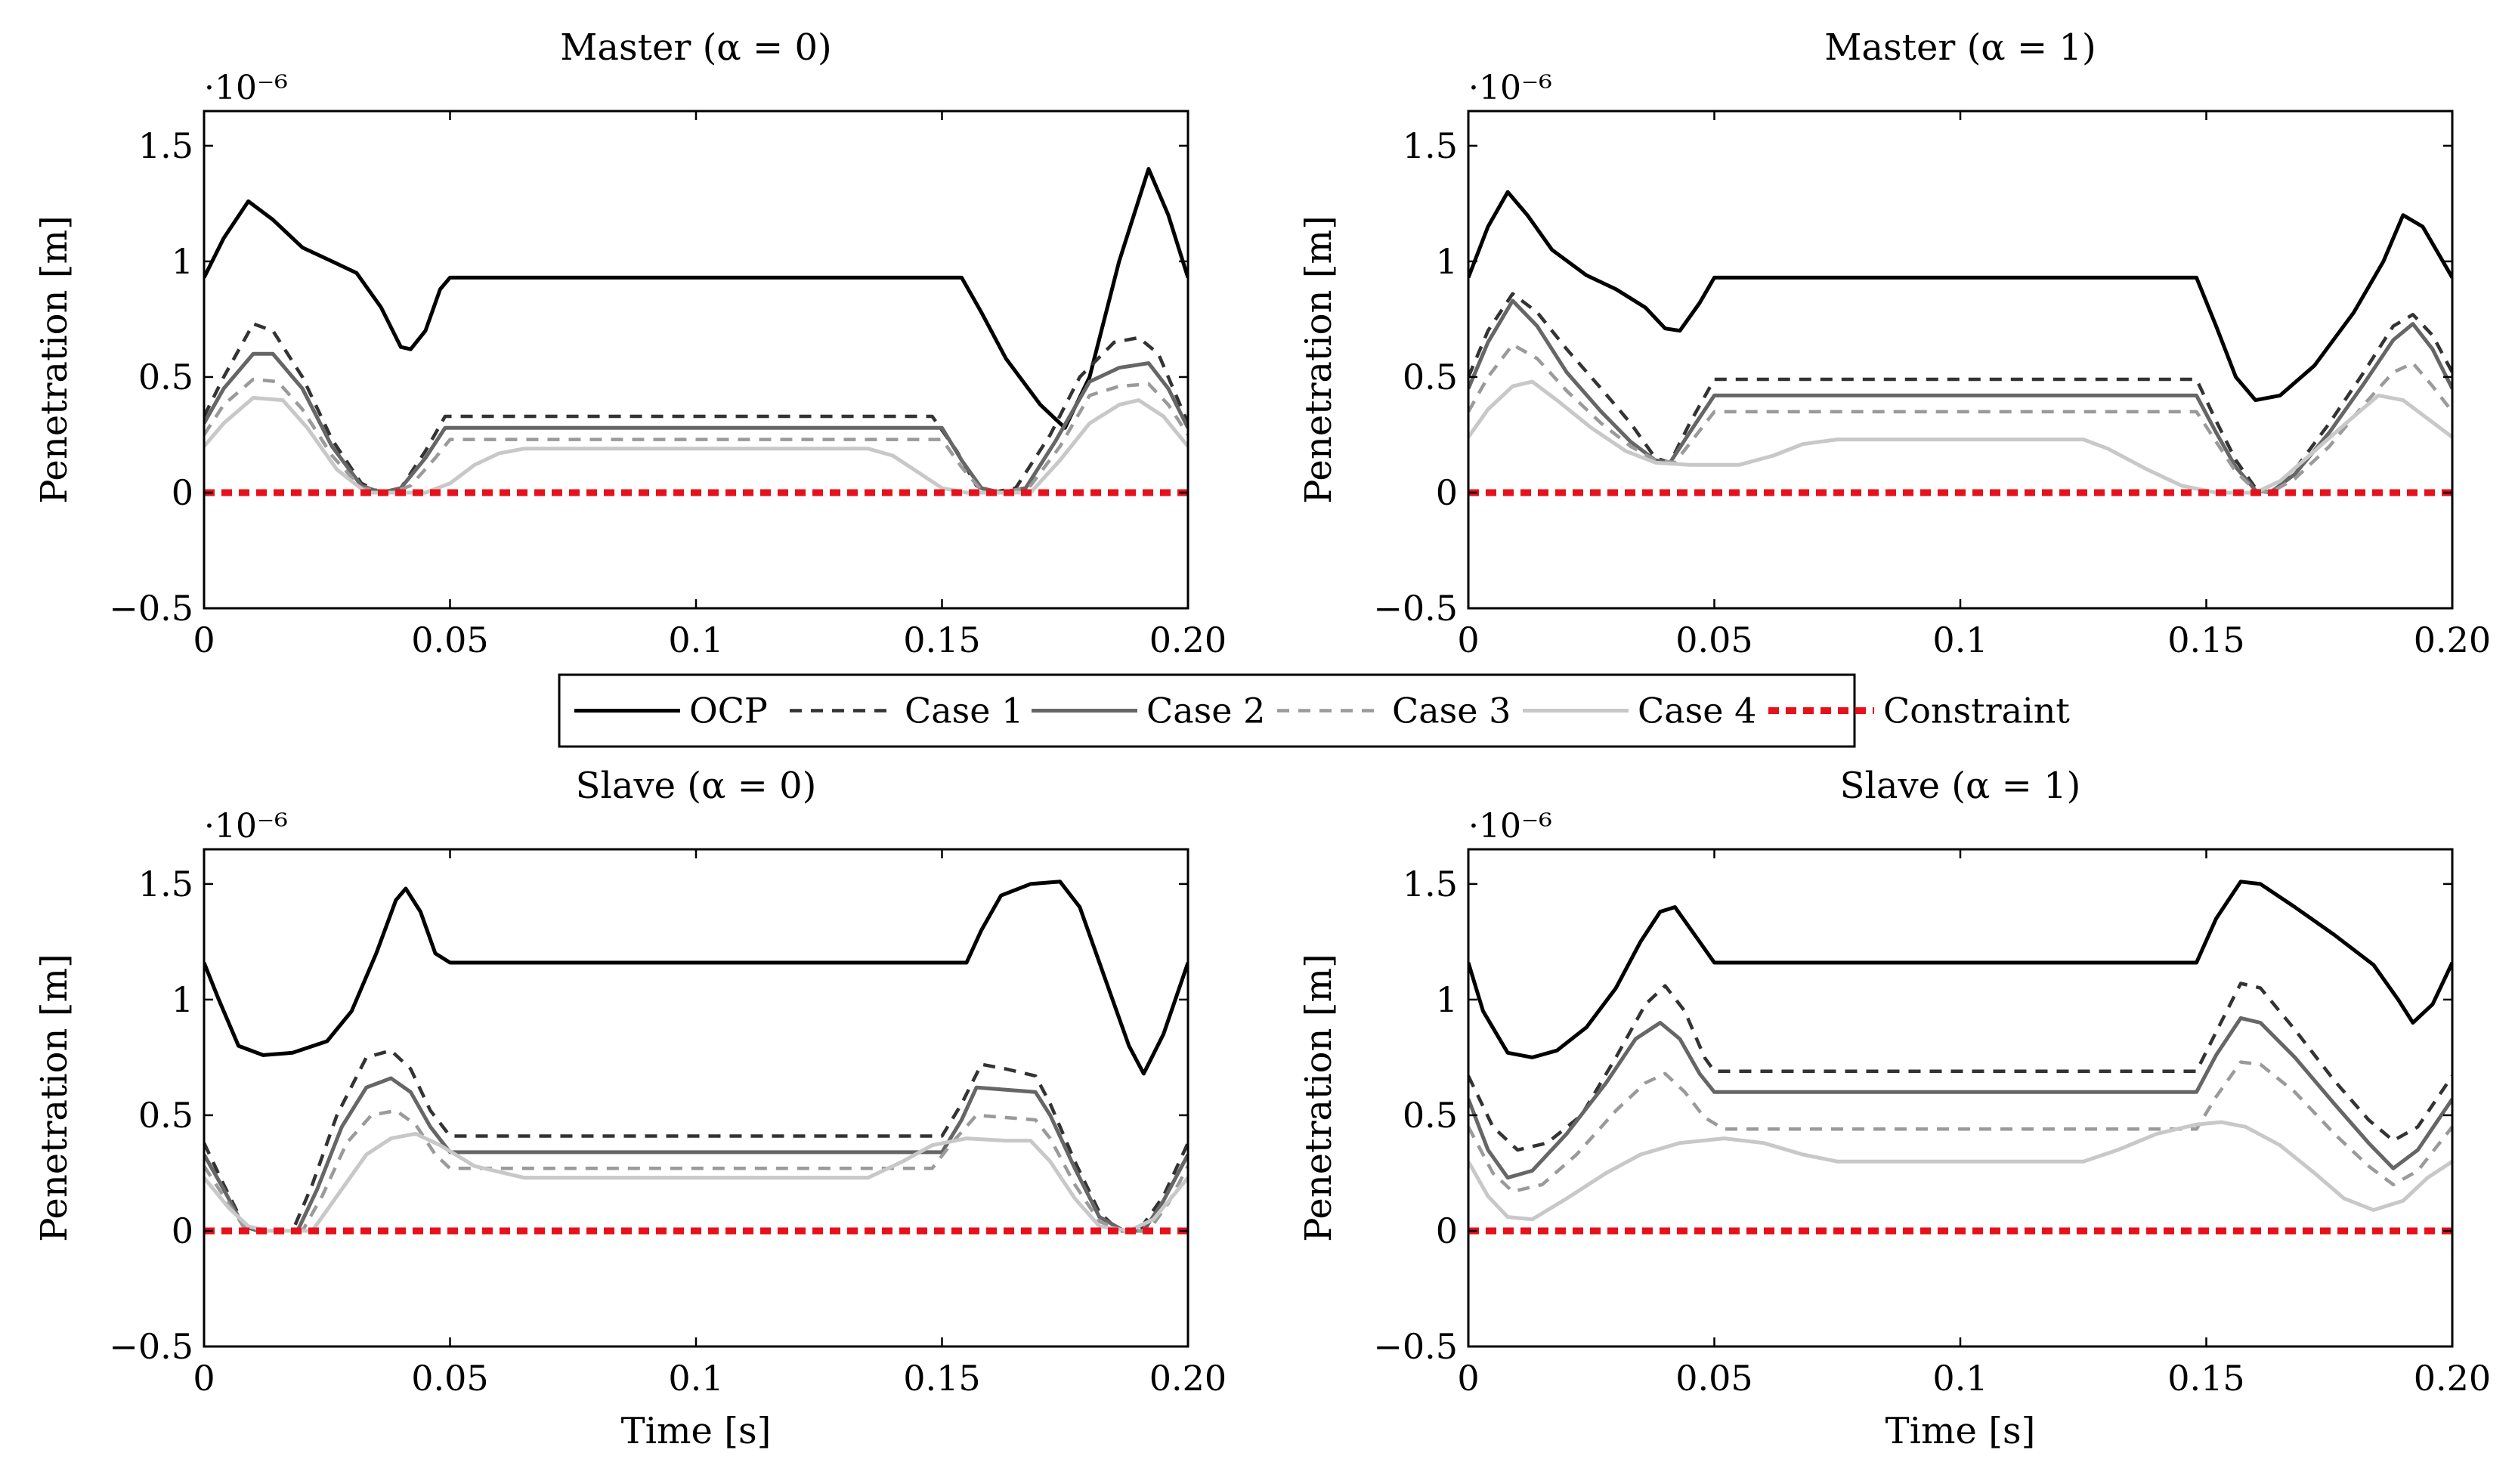  I want to click on legend-label-case-3: Case 3, so click(1451, 711).